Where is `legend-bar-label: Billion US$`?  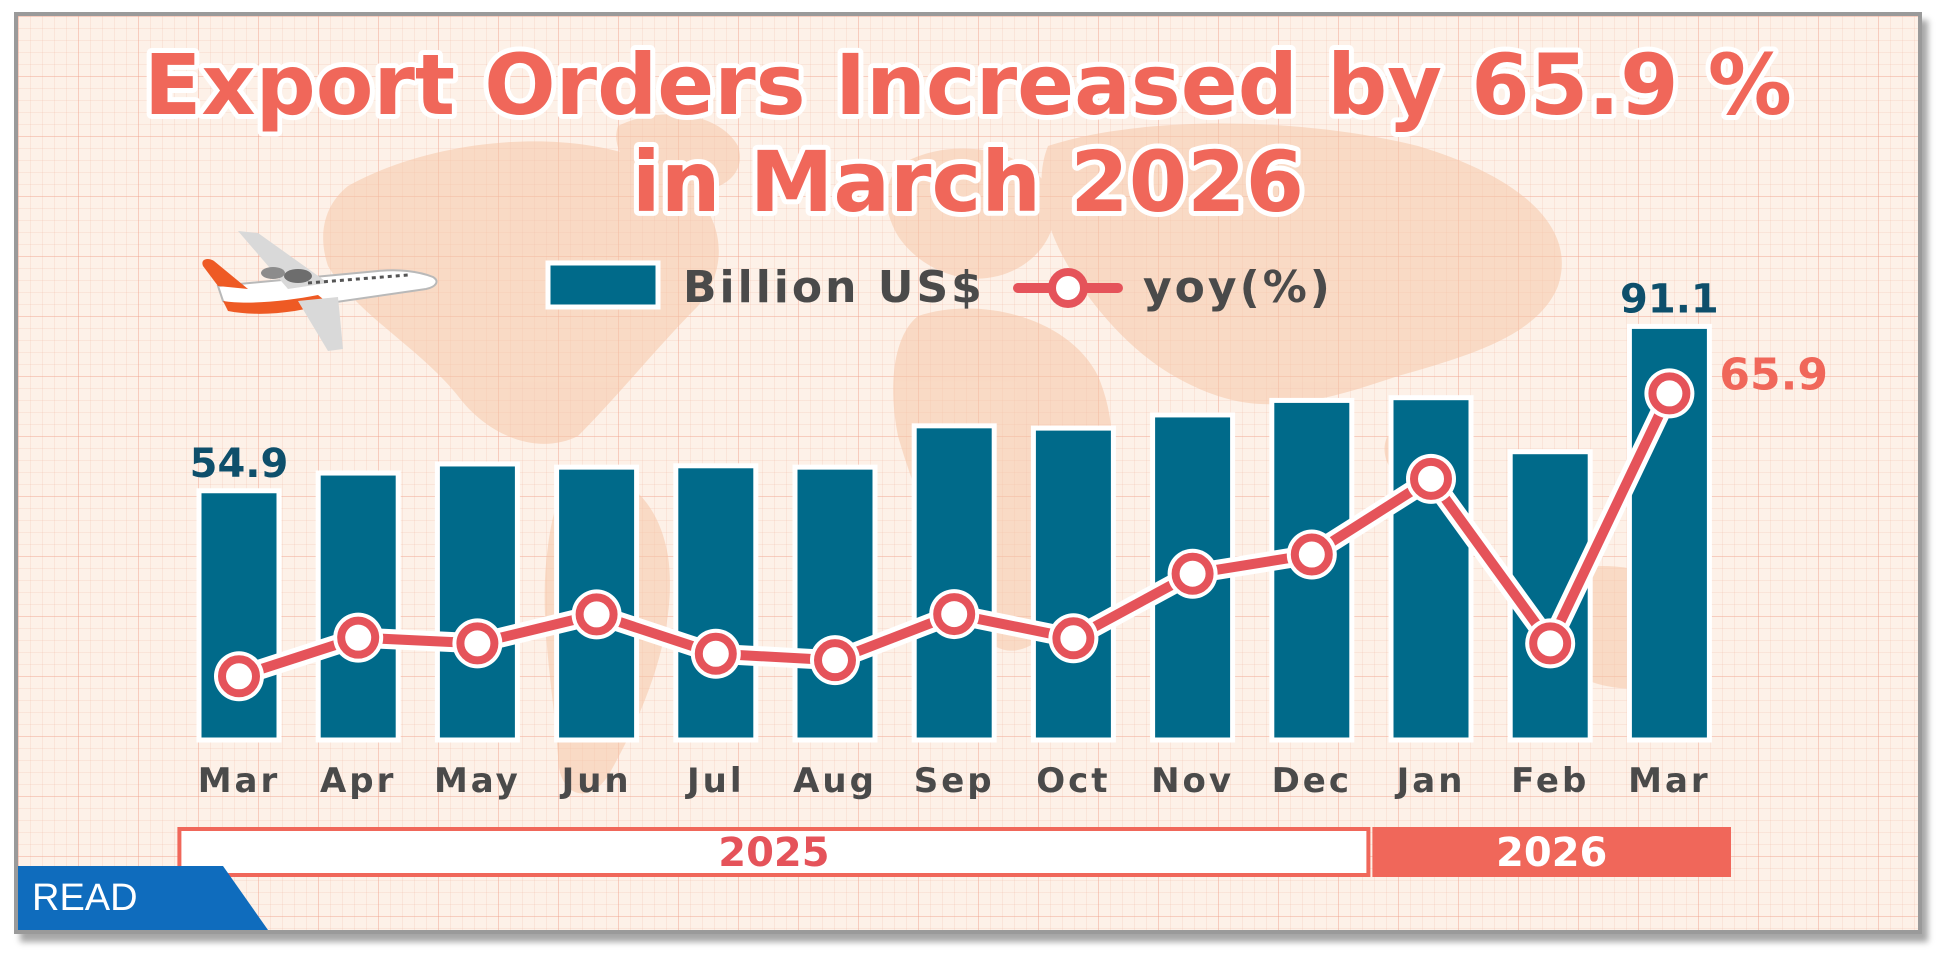
legend-bar-label: Billion US$ is located at coordinates (834, 287).